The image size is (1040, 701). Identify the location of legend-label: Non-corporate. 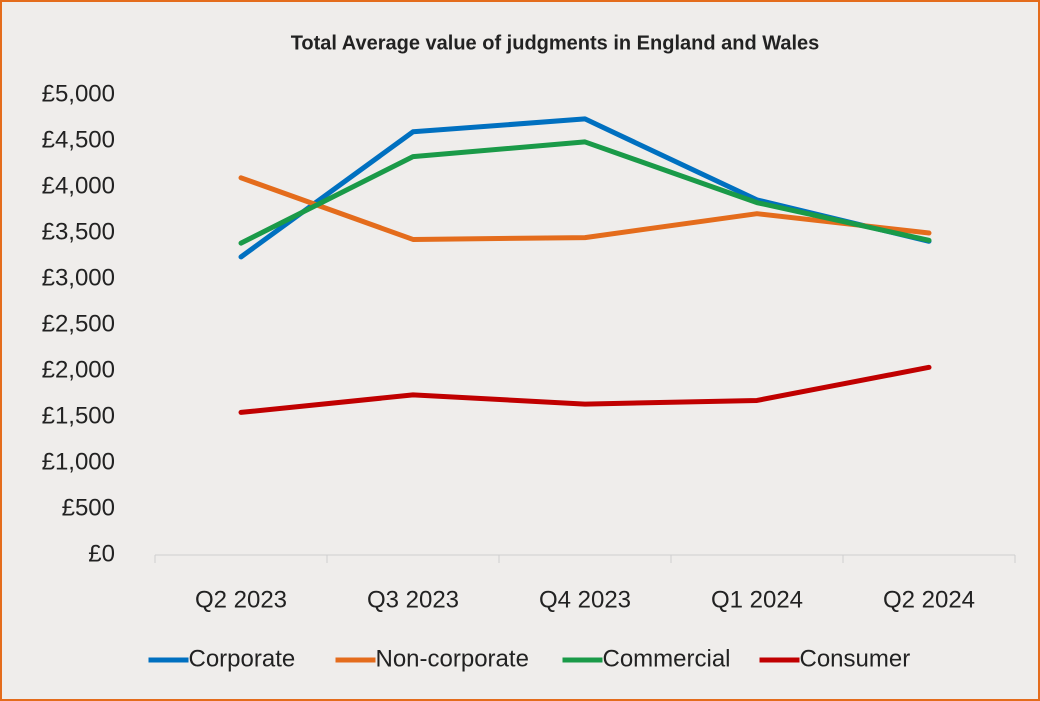
(452, 658).